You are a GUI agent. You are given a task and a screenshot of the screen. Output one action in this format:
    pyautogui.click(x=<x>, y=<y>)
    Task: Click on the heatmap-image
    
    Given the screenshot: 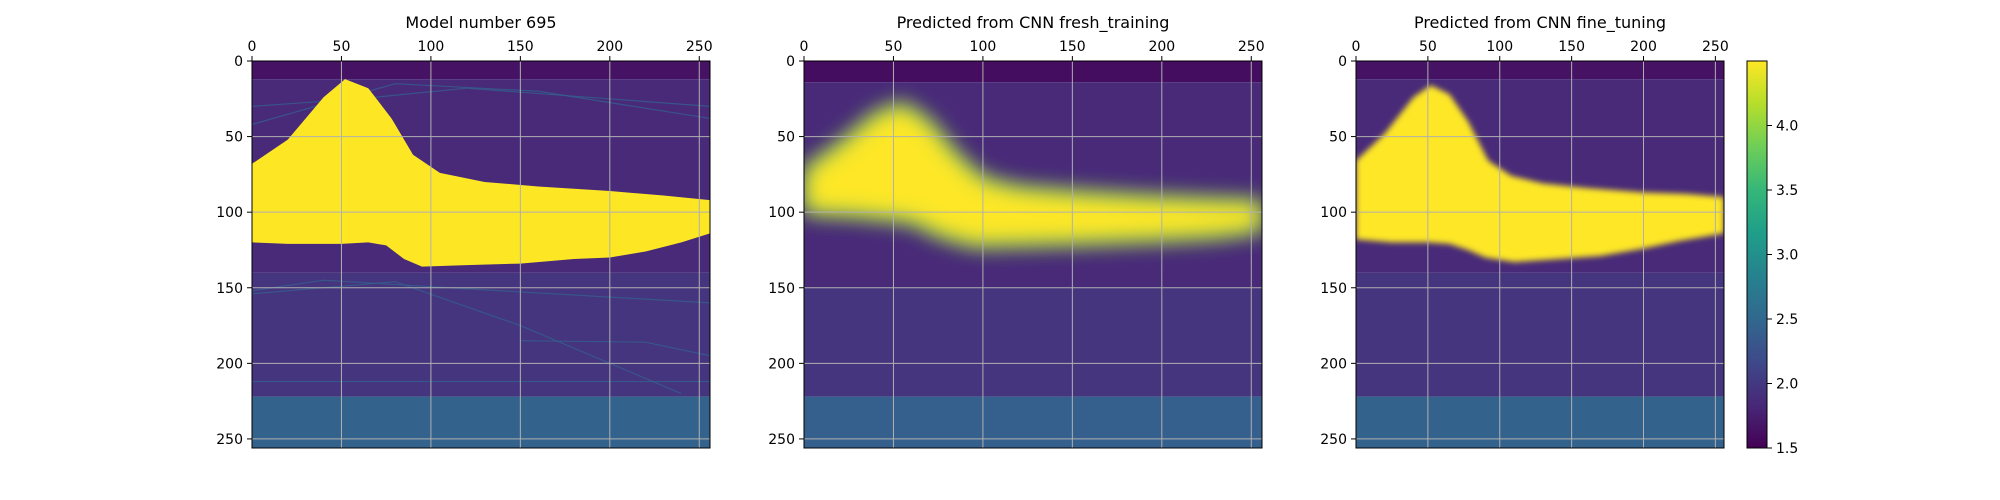 What is the action you would take?
    pyautogui.click(x=1540, y=254)
    